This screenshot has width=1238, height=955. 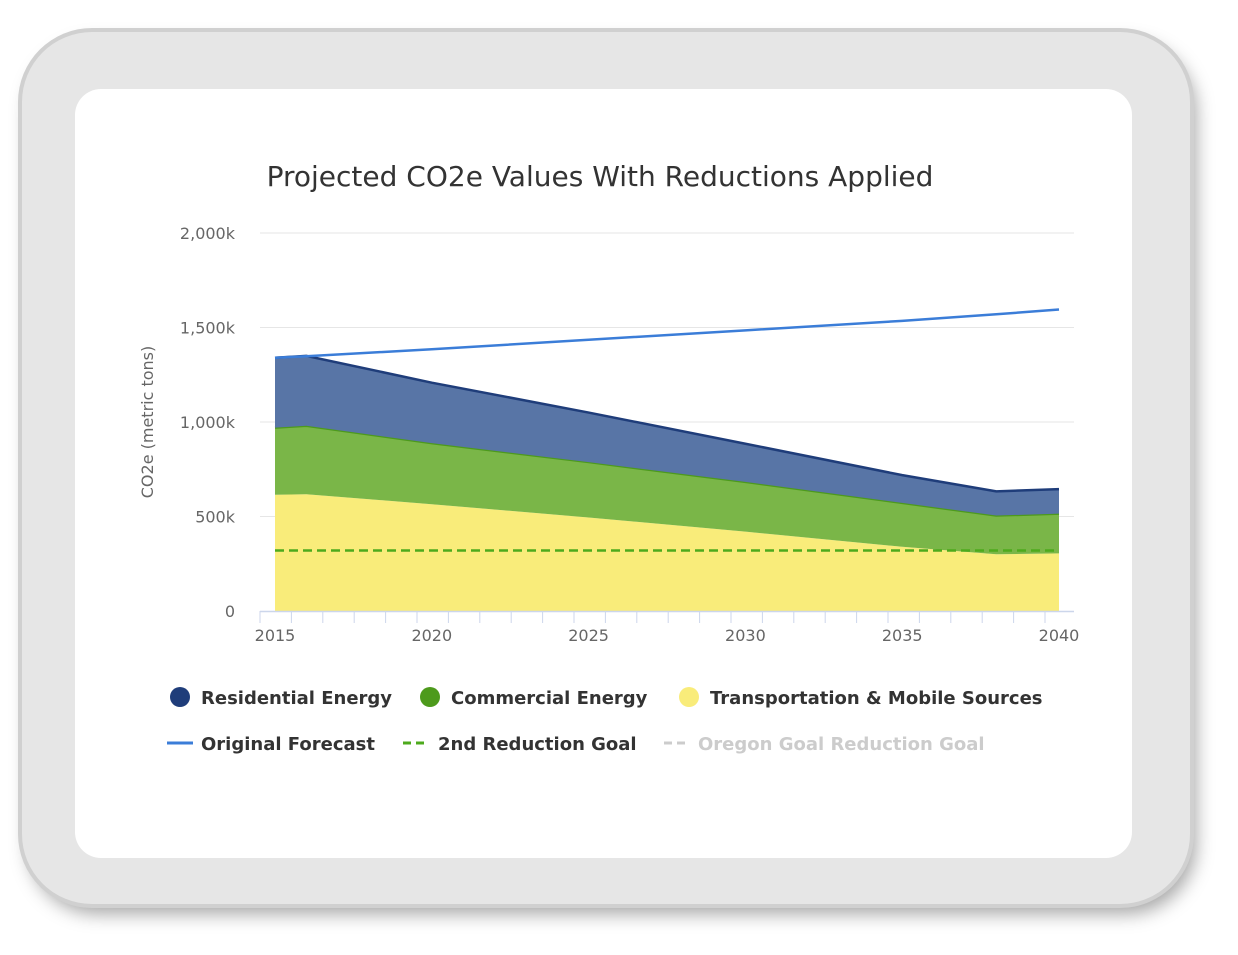 I want to click on x-axis: 2015 2020 2025 2030 2035 2040, so click(x=667, y=627).